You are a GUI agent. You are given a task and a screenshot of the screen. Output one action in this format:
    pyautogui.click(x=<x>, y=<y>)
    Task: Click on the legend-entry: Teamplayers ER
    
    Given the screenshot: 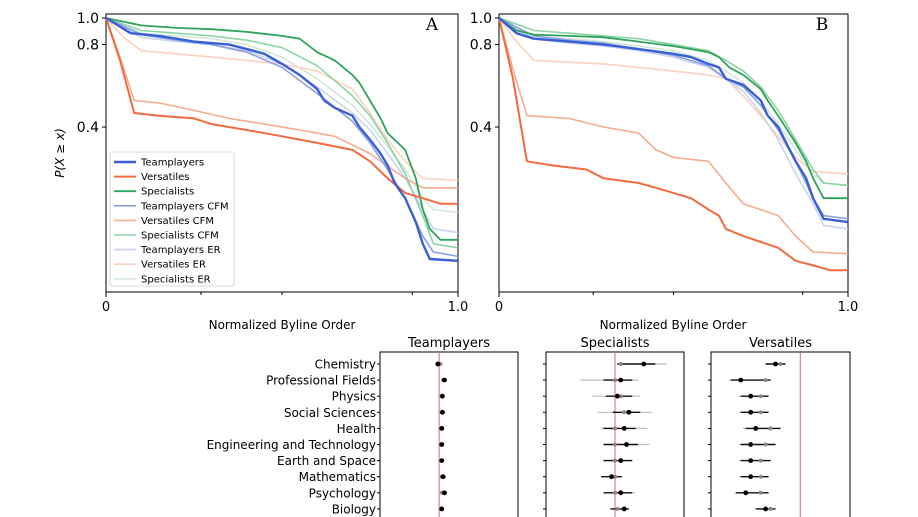 What is the action you would take?
    pyautogui.click(x=180, y=250)
    